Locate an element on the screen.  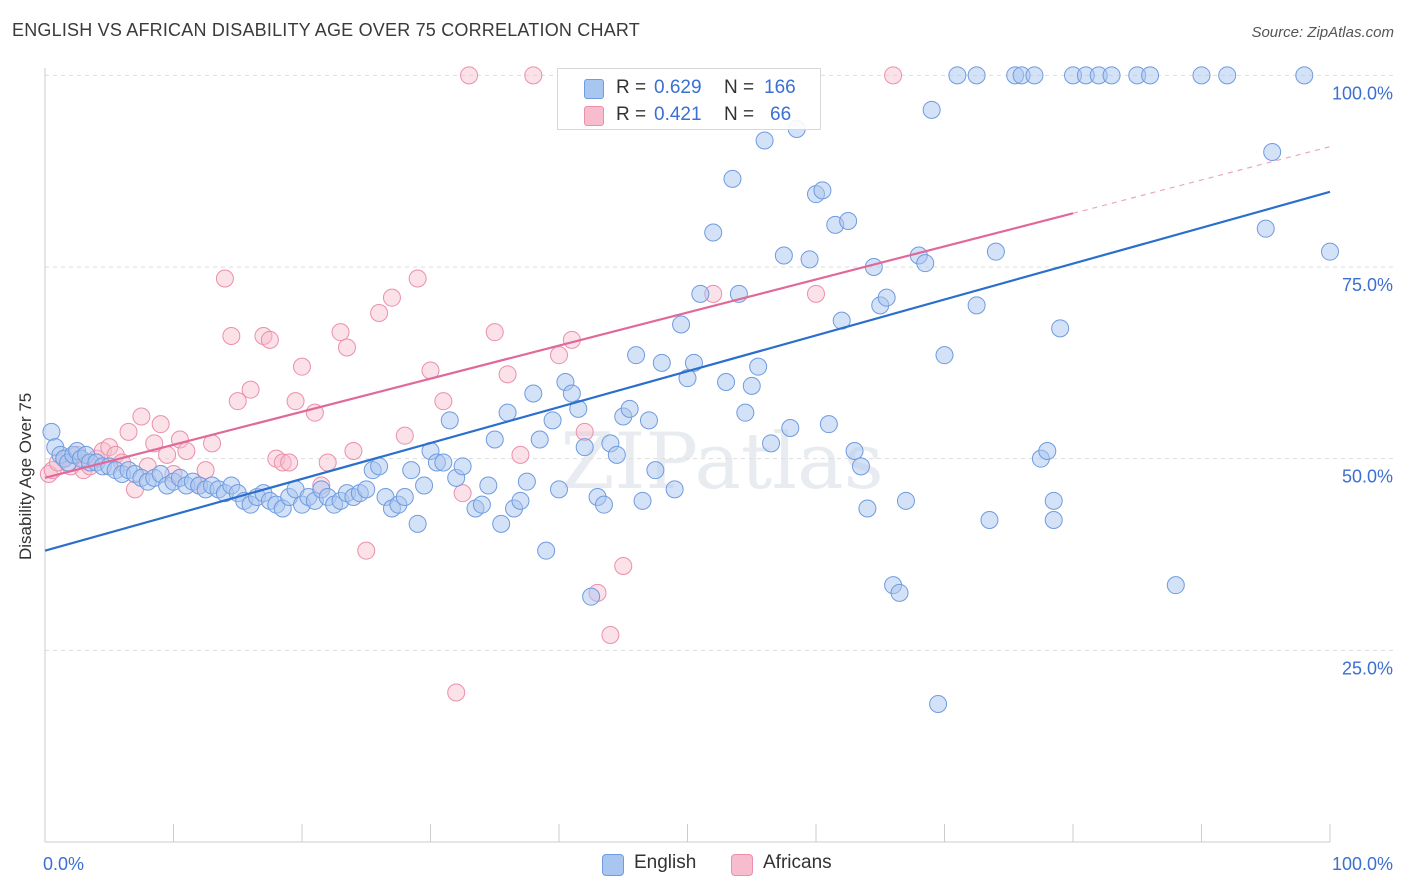
x-tick-label-min: 0.0% is located at coordinates (63, 864).